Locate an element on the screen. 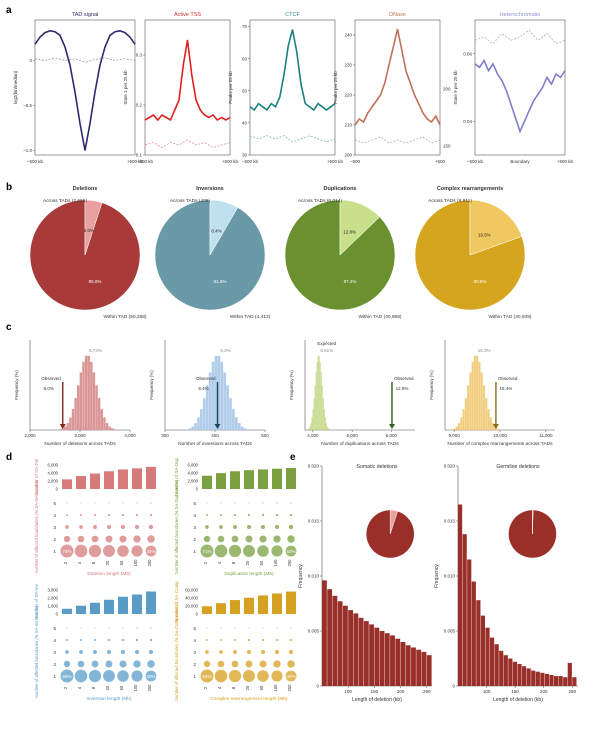  x-category-label: 50 is located at coordinates (261, 562).